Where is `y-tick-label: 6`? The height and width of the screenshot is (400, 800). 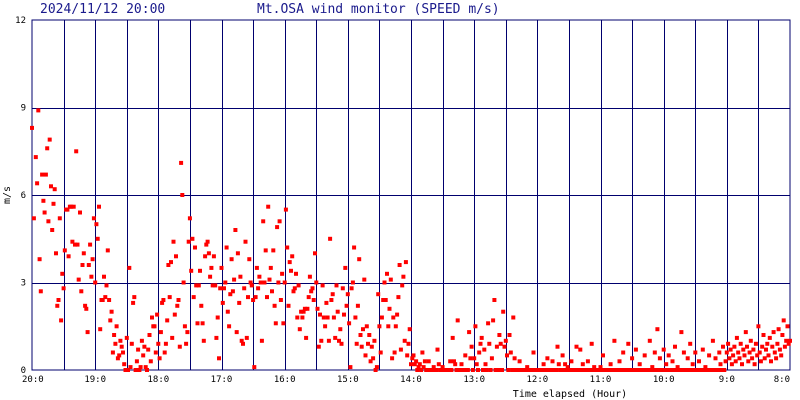
y-tick-label: 6 is located at coordinates (23, 196).